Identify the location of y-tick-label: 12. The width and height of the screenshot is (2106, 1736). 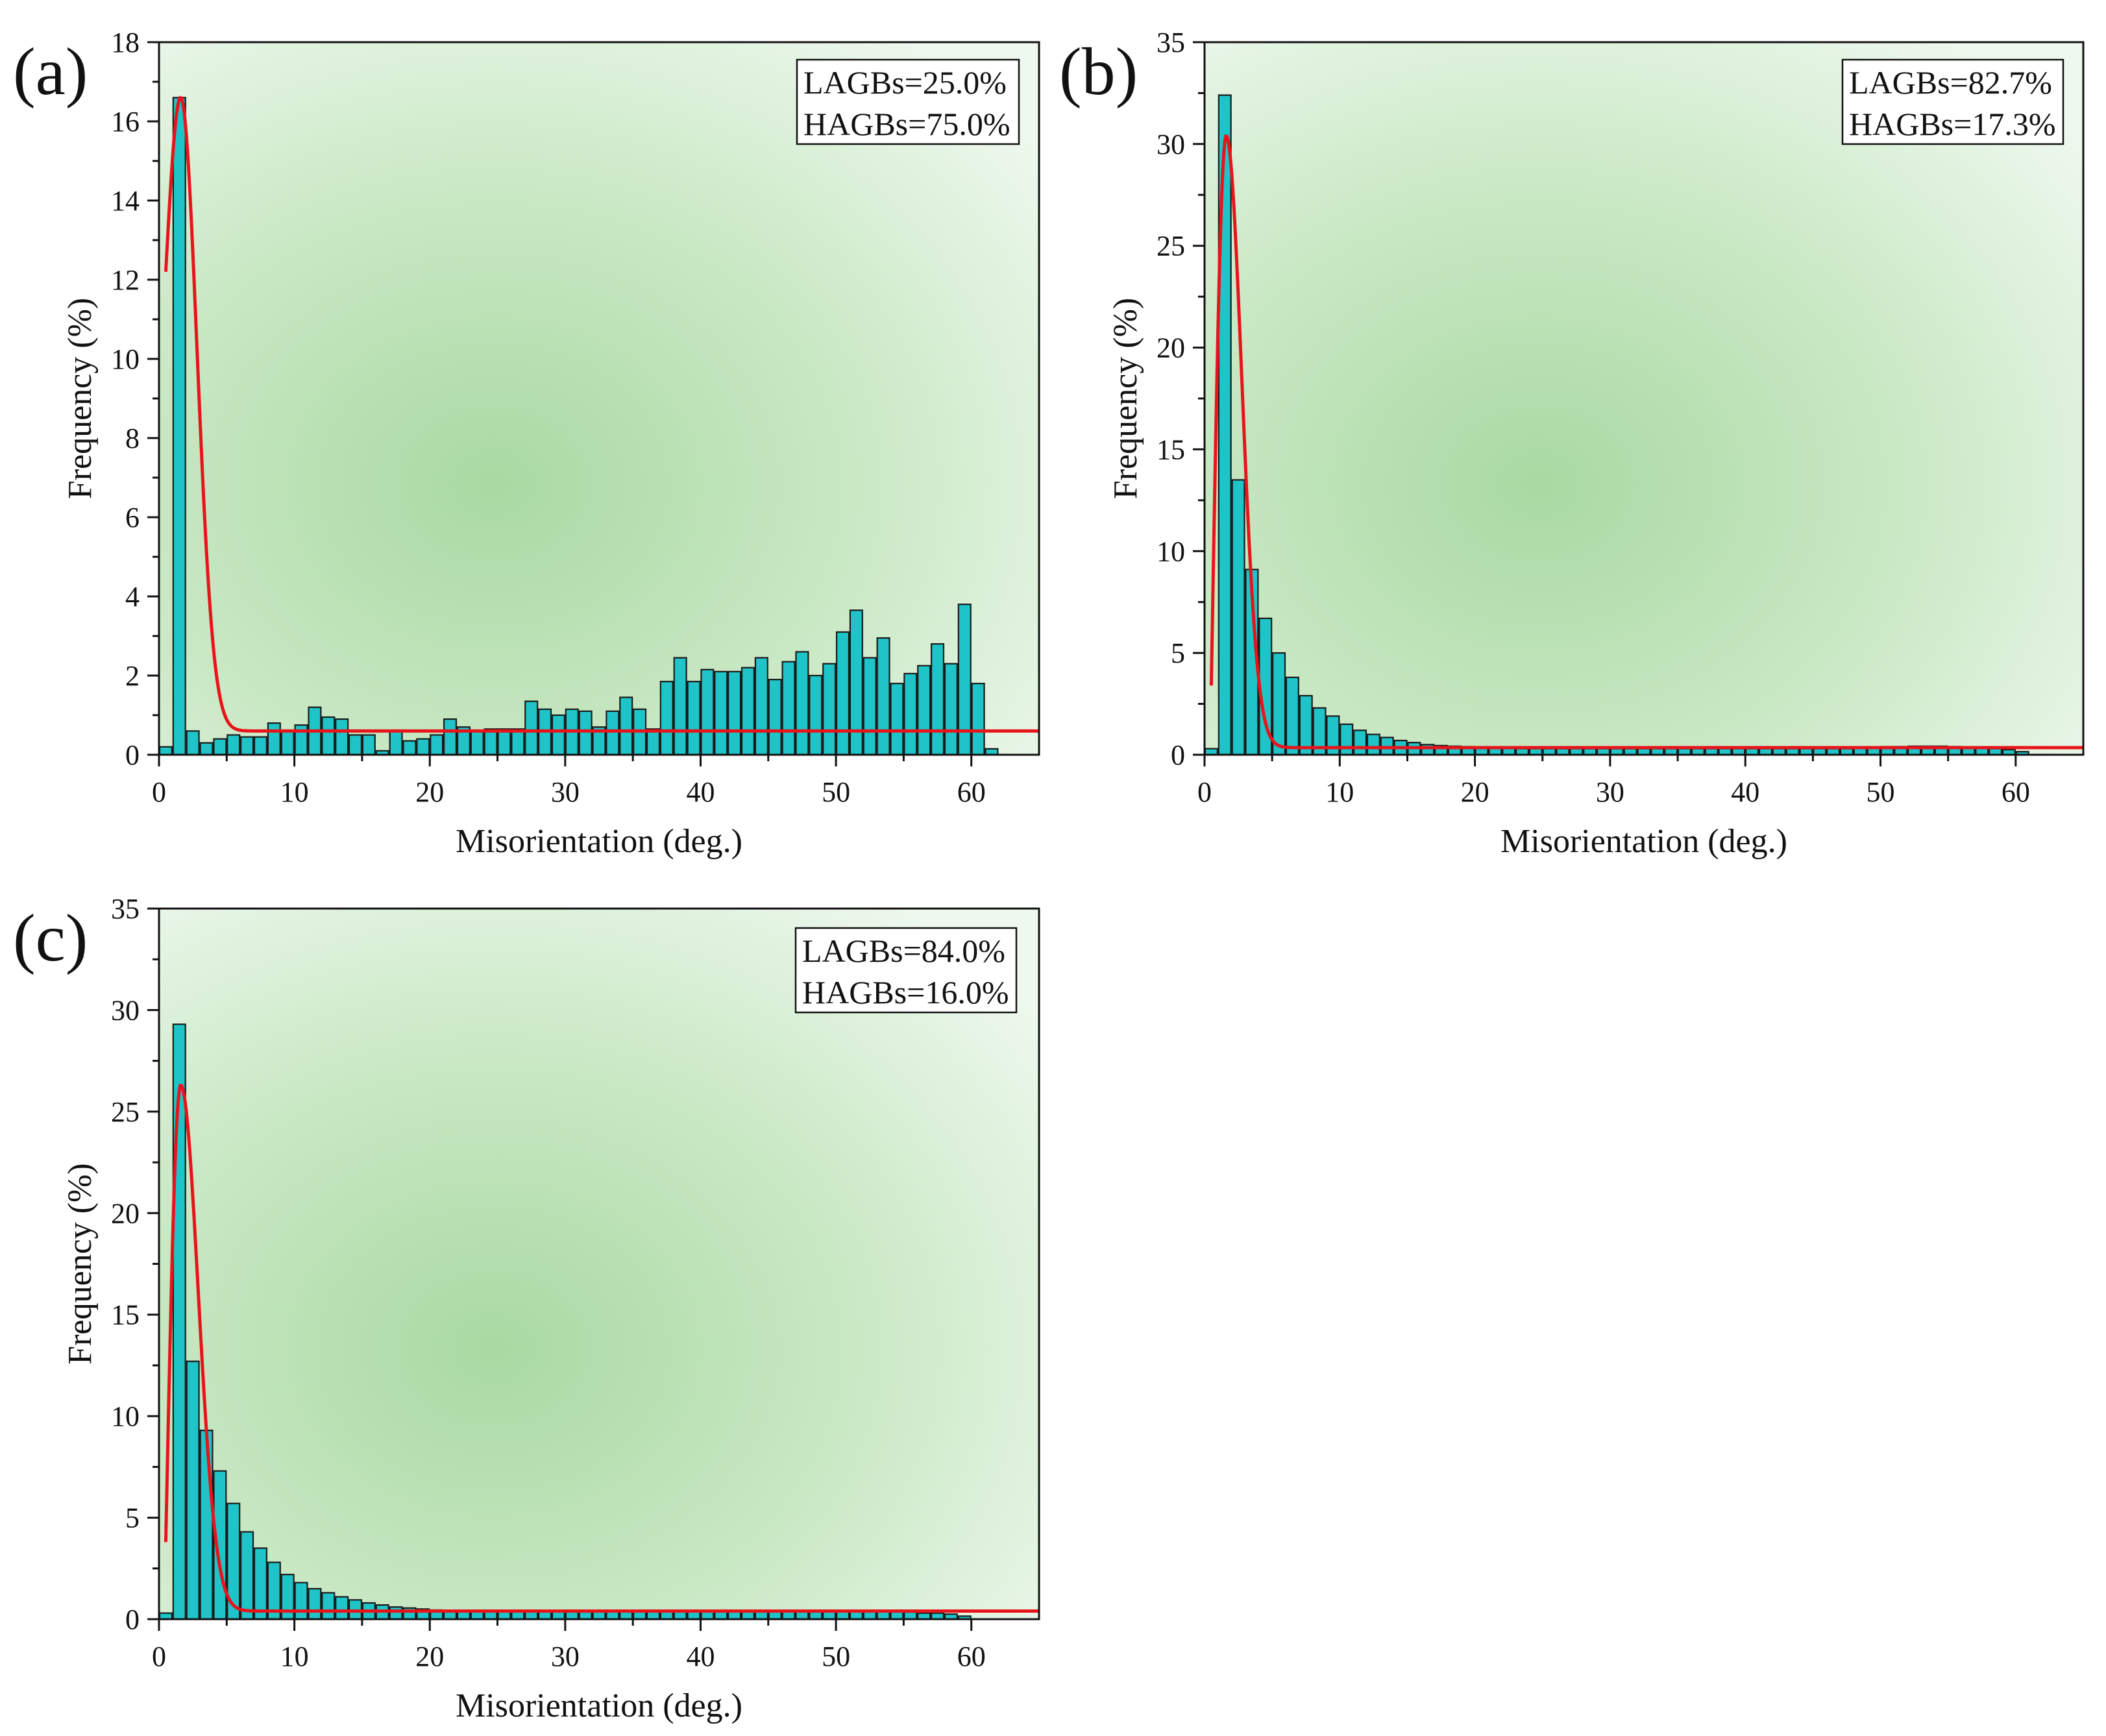
(125, 280).